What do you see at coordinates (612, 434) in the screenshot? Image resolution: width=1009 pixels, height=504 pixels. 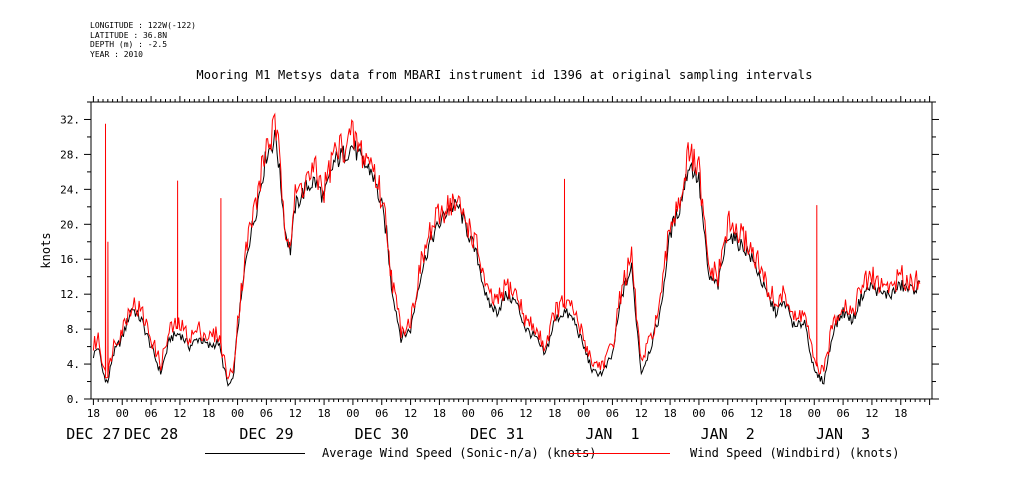 I see `x-date-label: JAN 1` at bounding box center [612, 434].